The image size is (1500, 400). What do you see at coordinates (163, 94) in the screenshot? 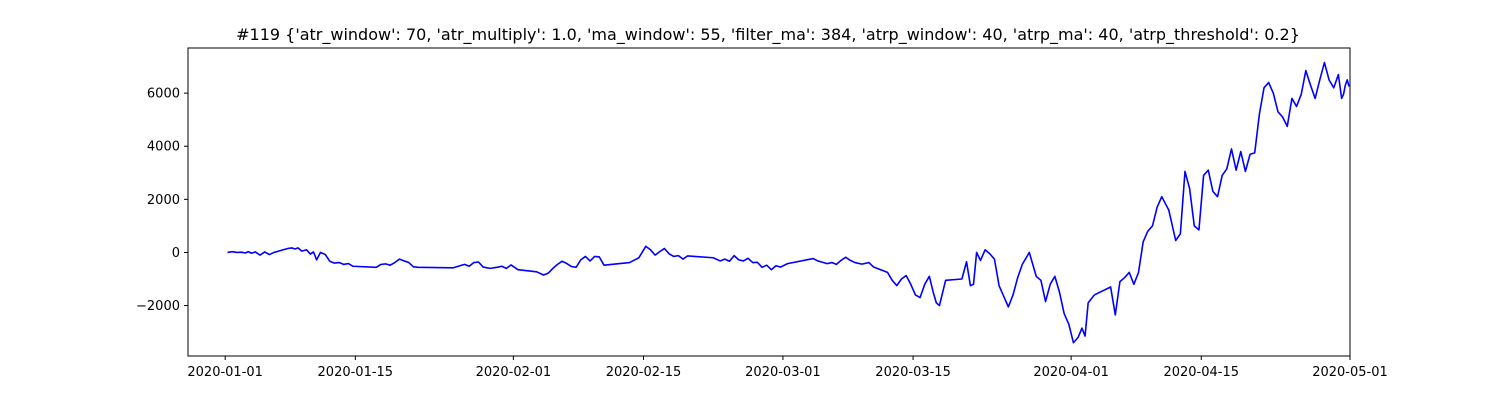
I see `y-tick-label: 6000` at bounding box center [163, 94].